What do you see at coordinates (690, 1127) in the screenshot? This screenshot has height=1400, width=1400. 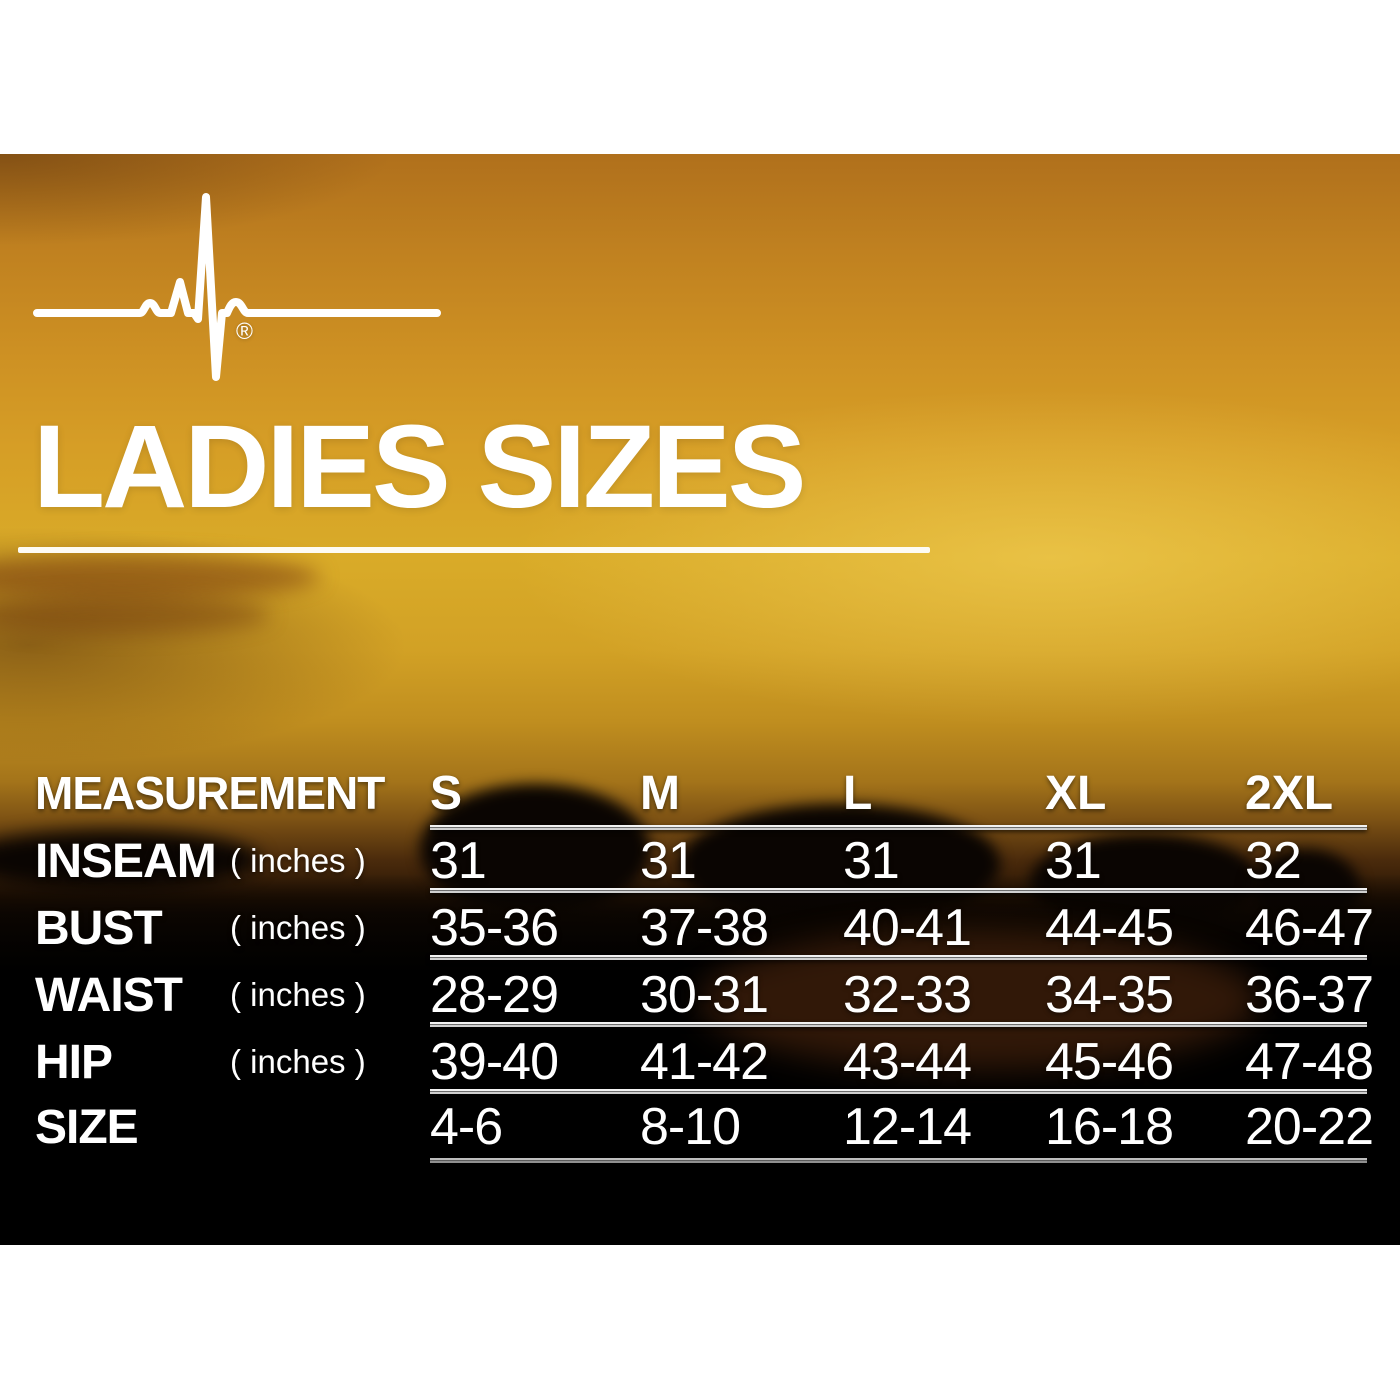 I see `cell-value: 8-10` at bounding box center [690, 1127].